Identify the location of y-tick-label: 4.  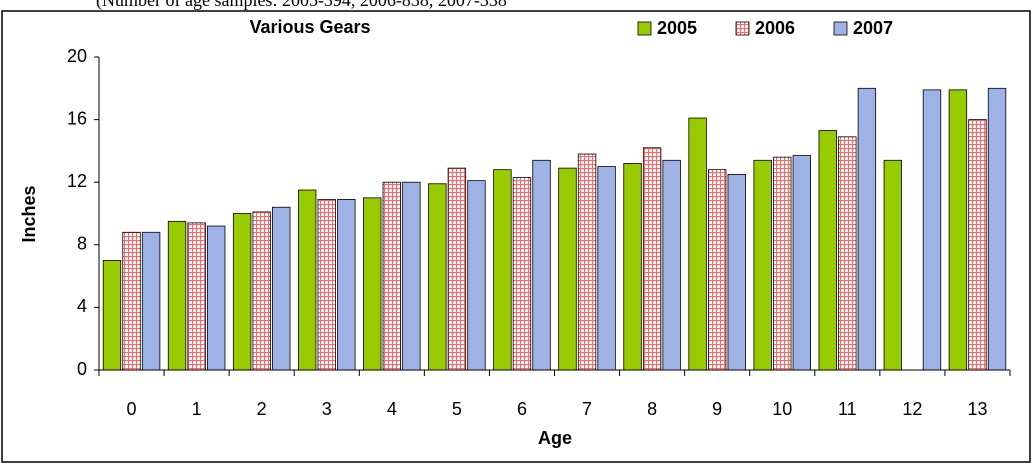
(82, 306).